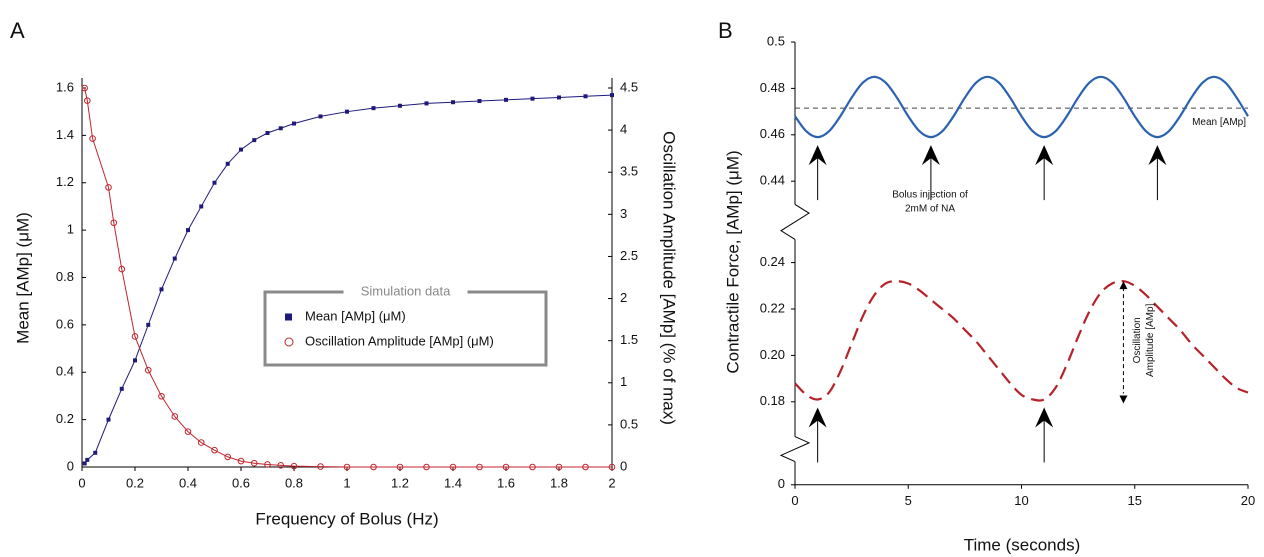 The image size is (1264, 557). I want to click on y-tick-label: 0.46, so click(772, 133).